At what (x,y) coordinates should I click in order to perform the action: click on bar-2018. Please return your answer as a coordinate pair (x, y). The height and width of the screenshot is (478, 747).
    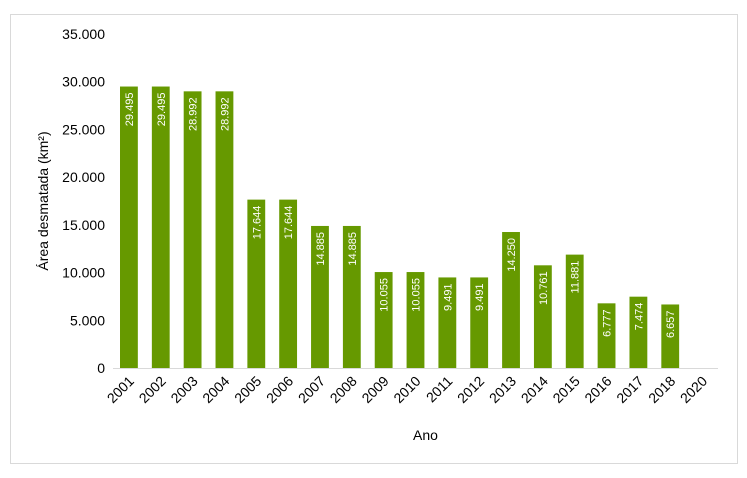
    Looking at the image, I should click on (670, 336).